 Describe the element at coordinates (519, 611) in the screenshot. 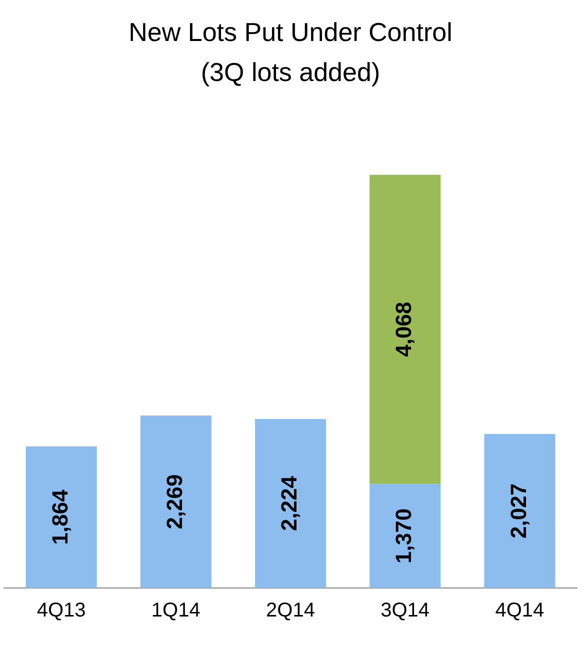

I see `x-tick-label: 4Q14` at that location.